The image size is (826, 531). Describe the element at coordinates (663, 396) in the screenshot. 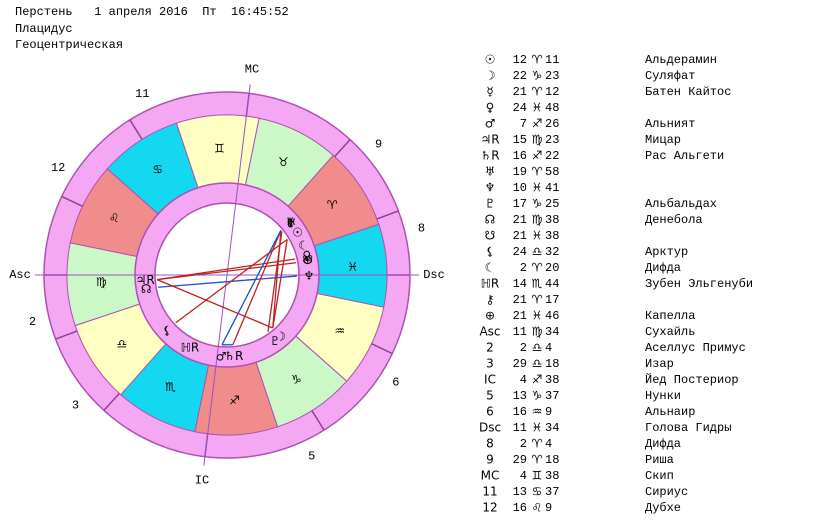

I see `row-star: Нунки` at that location.